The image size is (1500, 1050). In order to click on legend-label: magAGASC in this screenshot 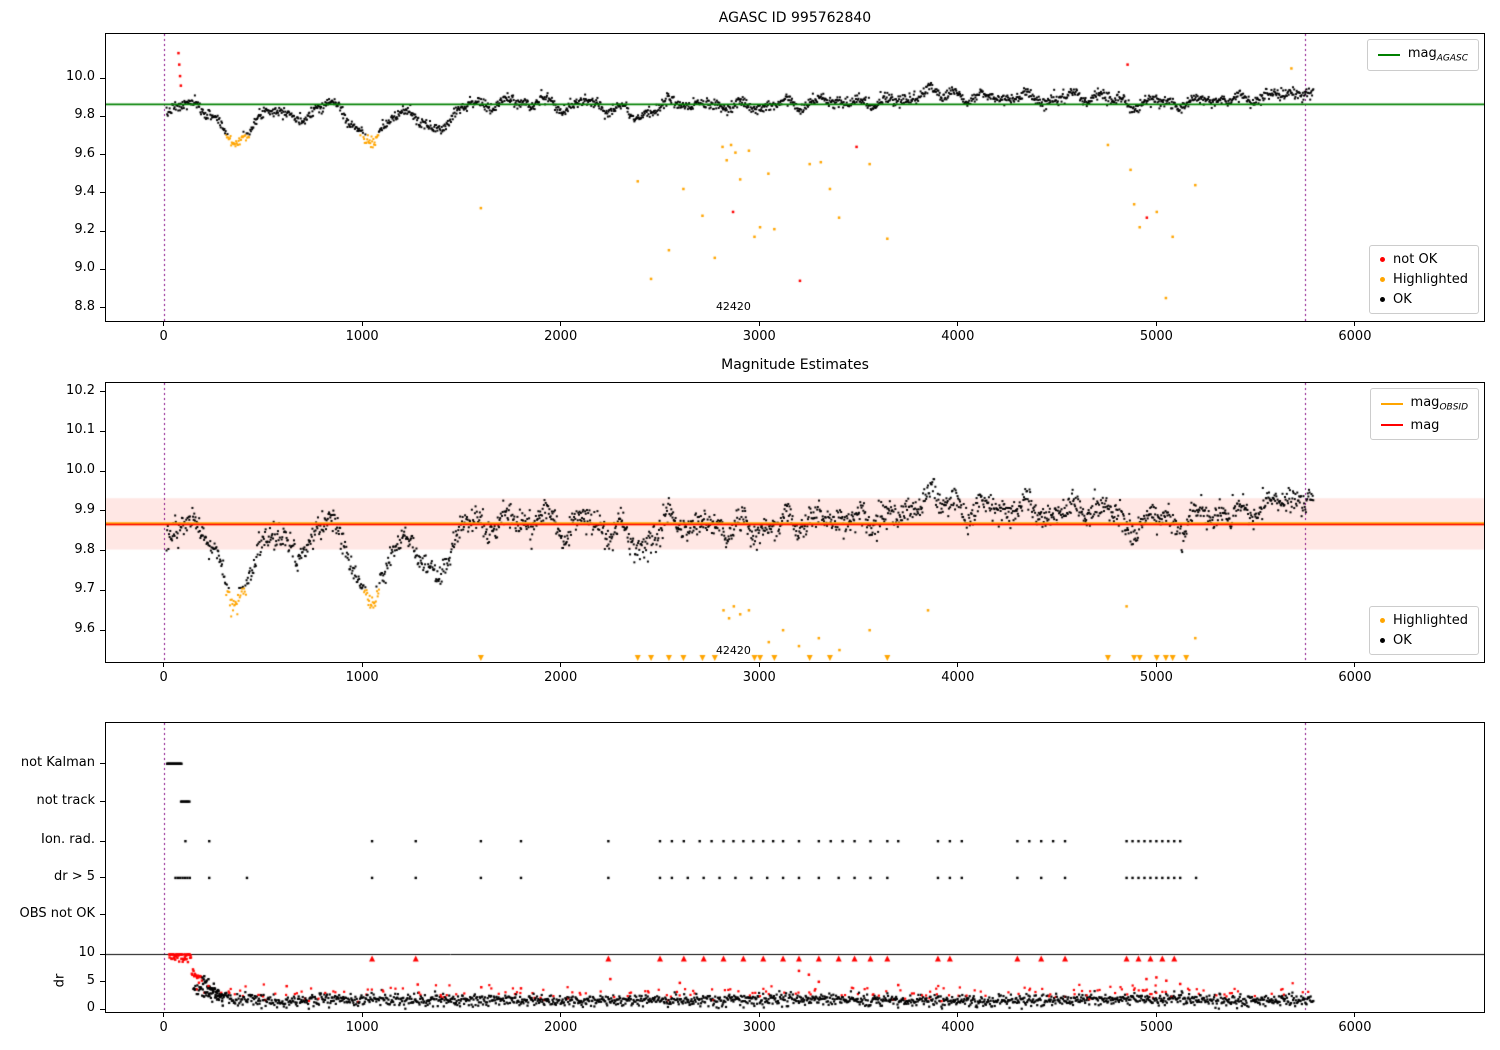, I will do `click(1437, 55)`.